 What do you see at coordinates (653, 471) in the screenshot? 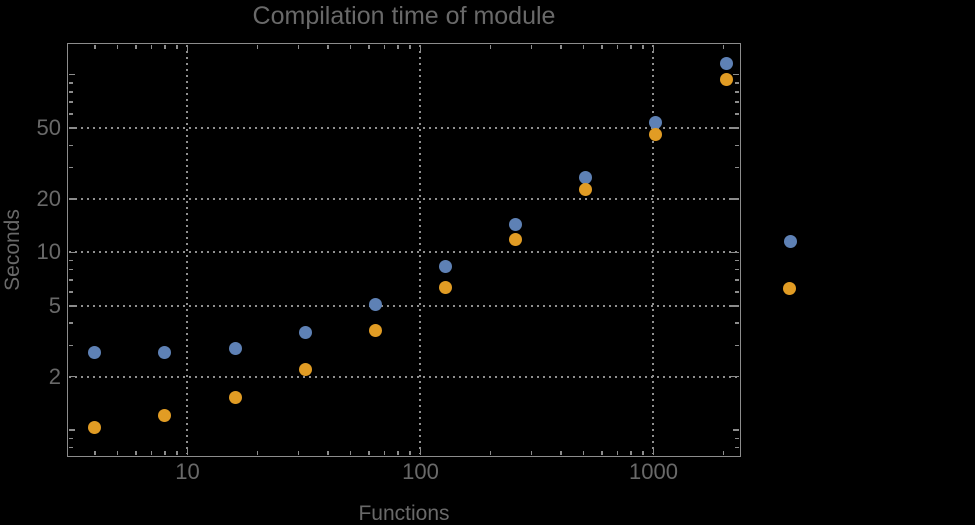
I see `x-tick-label: 1000` at bounding box center [653, 471].